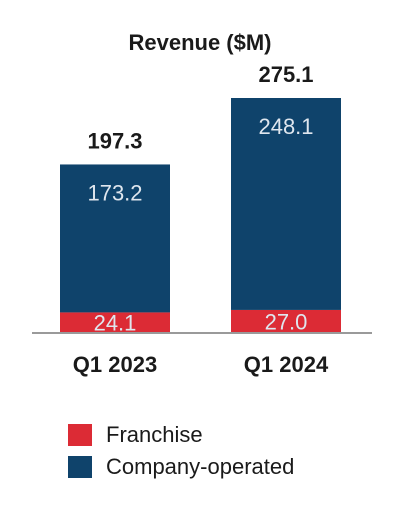 The image size is (400, 520). I want to click on total-label-0: 197.3, so click(114, 140).